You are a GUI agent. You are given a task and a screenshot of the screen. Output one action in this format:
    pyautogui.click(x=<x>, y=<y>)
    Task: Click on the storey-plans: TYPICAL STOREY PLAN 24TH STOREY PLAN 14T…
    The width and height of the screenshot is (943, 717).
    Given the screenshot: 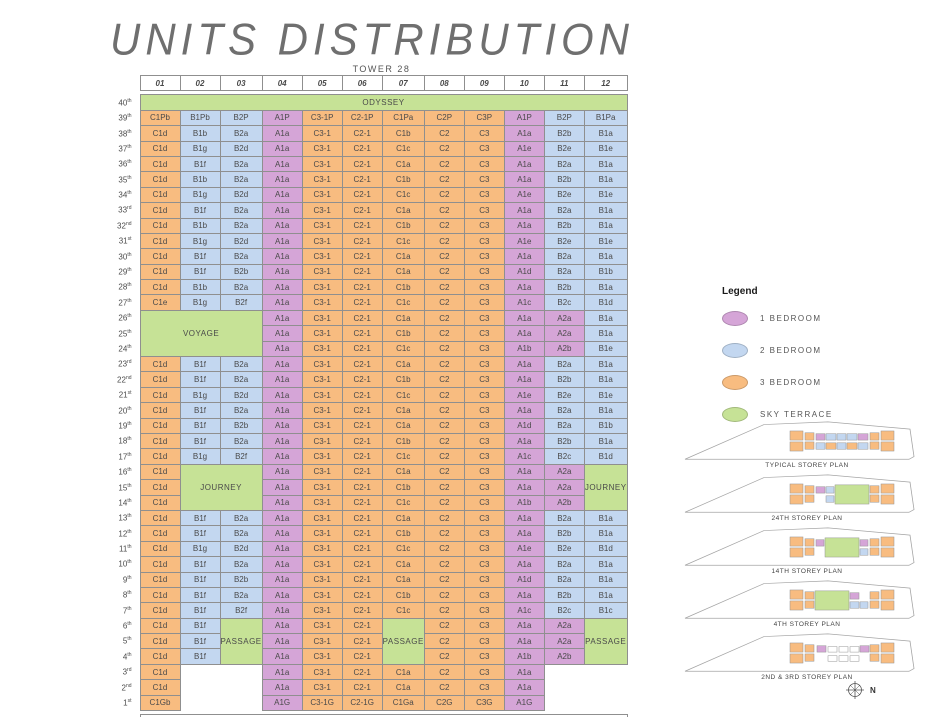 What is the action you would take?
    pyautogui.click(x=807, y=552)
    